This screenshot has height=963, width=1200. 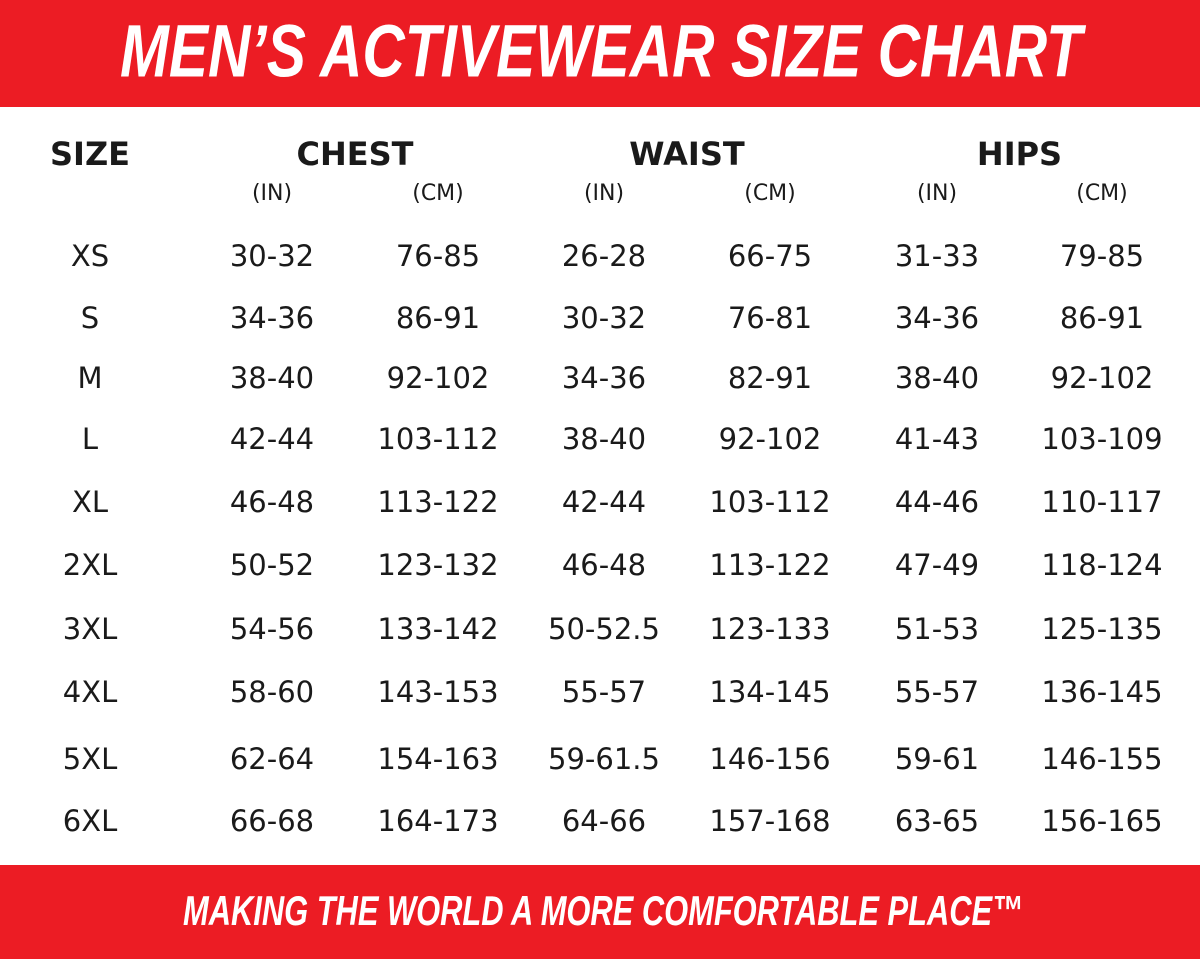 What do you see at coordinates (272, 759) in the screenshot?
I see `measurement: 62-64` at bounding box center [272, 759].